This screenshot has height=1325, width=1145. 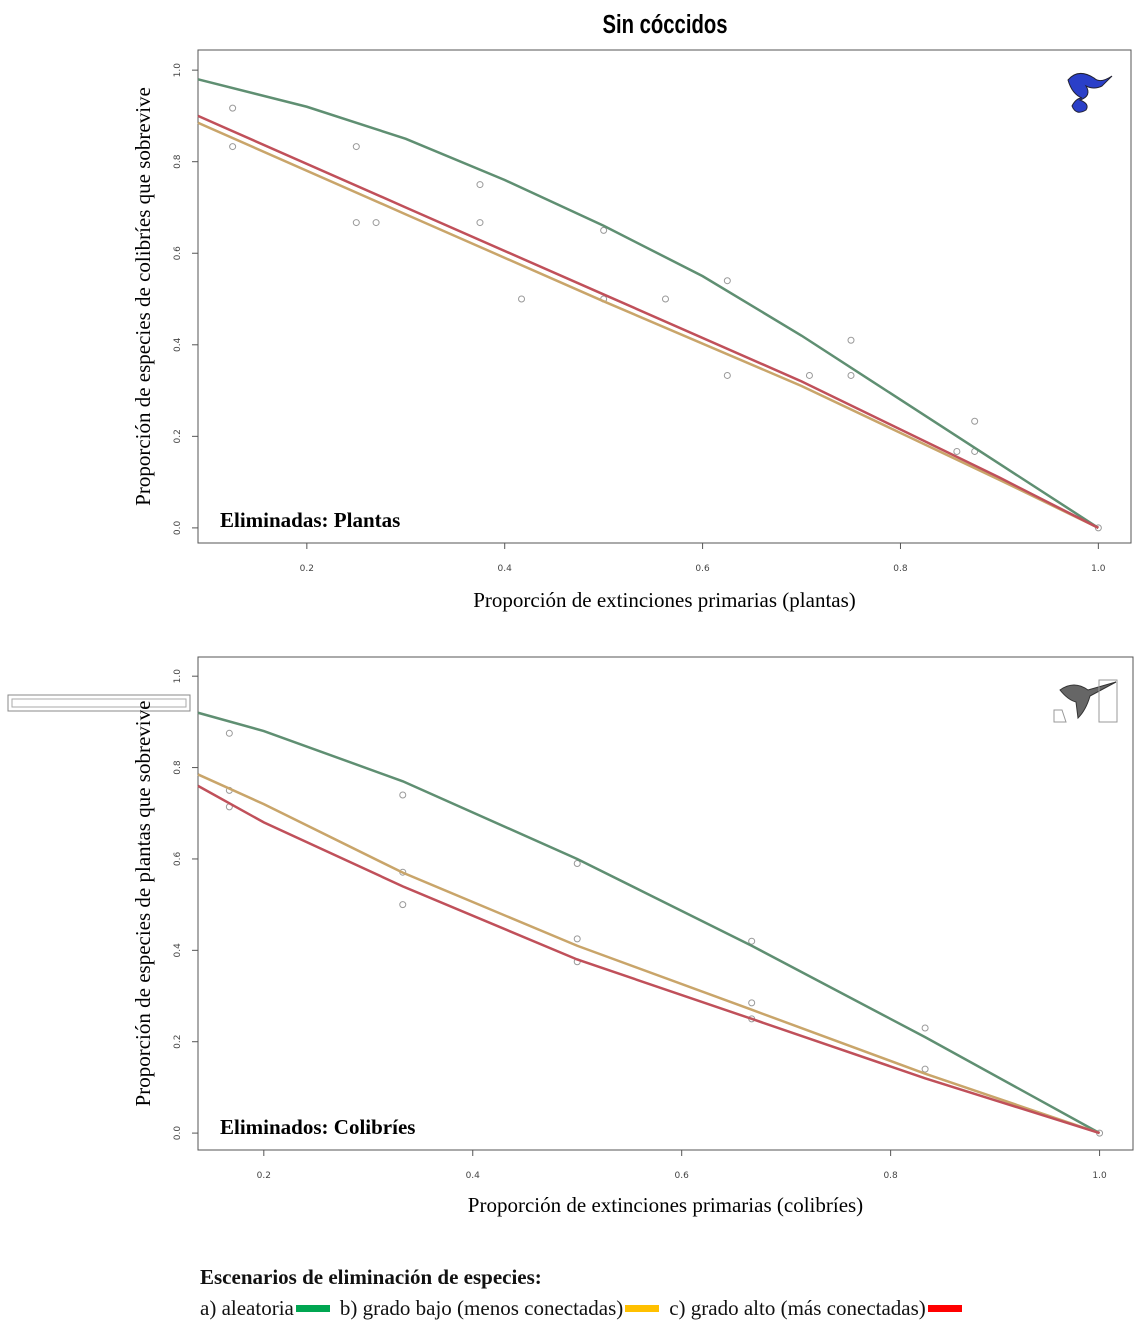 What do you see at coordinates (371, 1277) in the screenshot?
I see `legend-title: Escenarios de eliminación de especies:` at bounding box center [371, 1277].